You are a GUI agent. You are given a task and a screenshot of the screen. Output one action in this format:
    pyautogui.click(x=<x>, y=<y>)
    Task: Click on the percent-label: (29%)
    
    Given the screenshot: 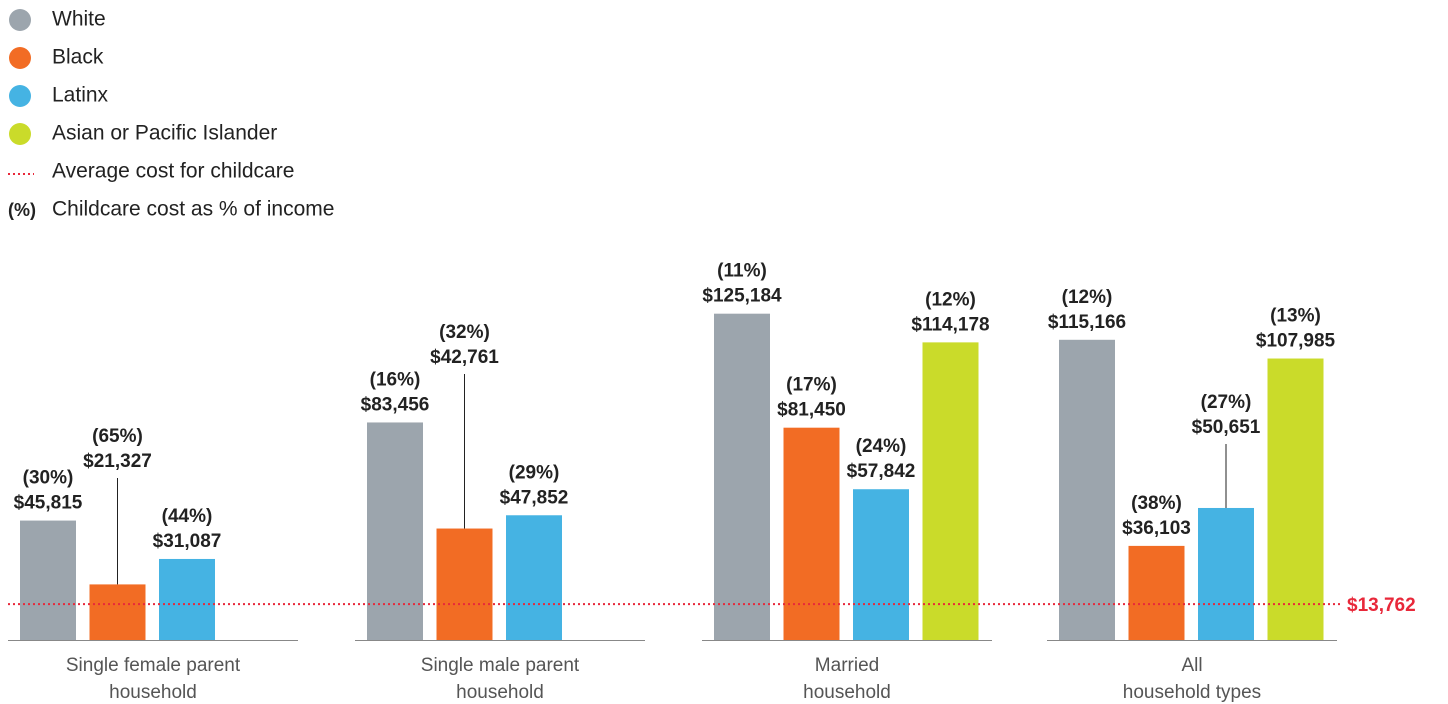 What is the action you would take?
    pyautogui.click(x=534, y=472)
    